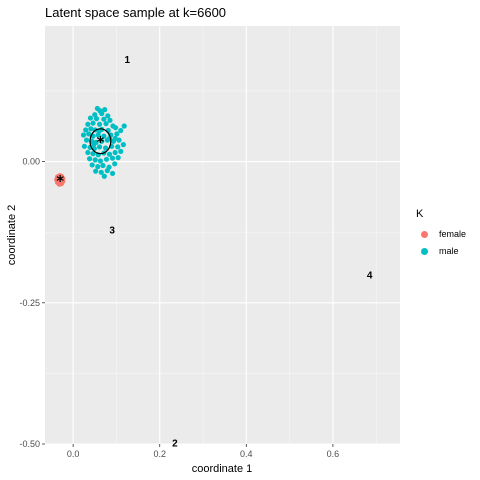  Describe the element at coordinates (29, 303) in the screenshot. I see `y-tick-label-1: -0.25` at that location.